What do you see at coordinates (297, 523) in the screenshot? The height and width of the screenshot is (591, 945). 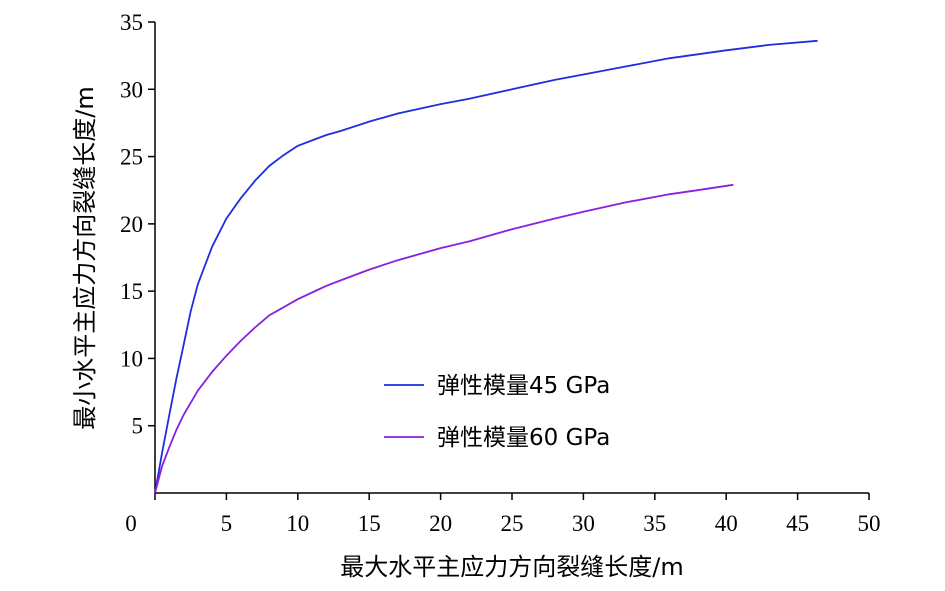 I see `x-tick-label: 10` at bounding box center [297, 523].